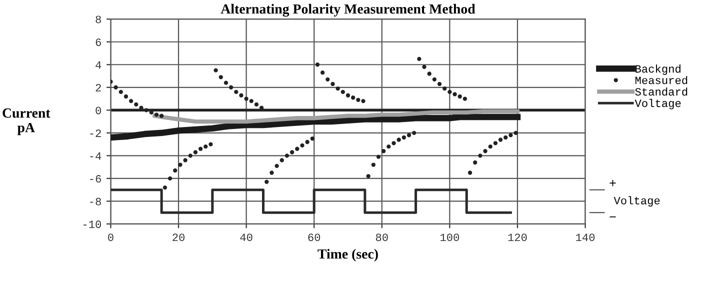 This screenshot has height=281, width=719. What do you see at coordinates (98, 20) in the screenshot?
I see `y-tick-label: 8` at bounding box center [98, 20].